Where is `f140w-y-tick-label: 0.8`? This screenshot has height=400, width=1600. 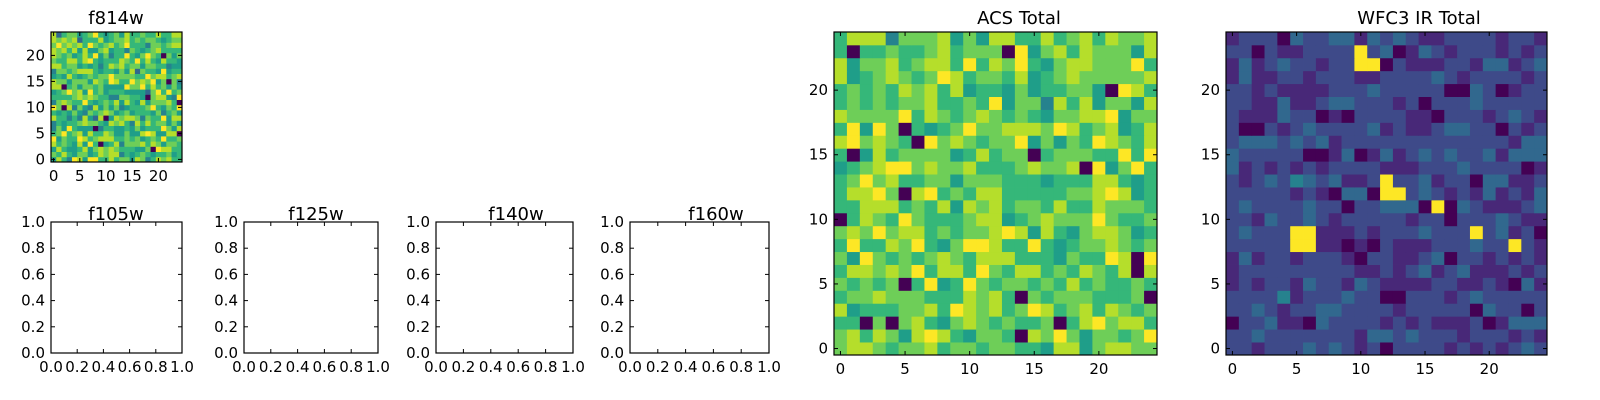 f140w-y-tick-label: 0.8 is located at coordinates (418, 248).